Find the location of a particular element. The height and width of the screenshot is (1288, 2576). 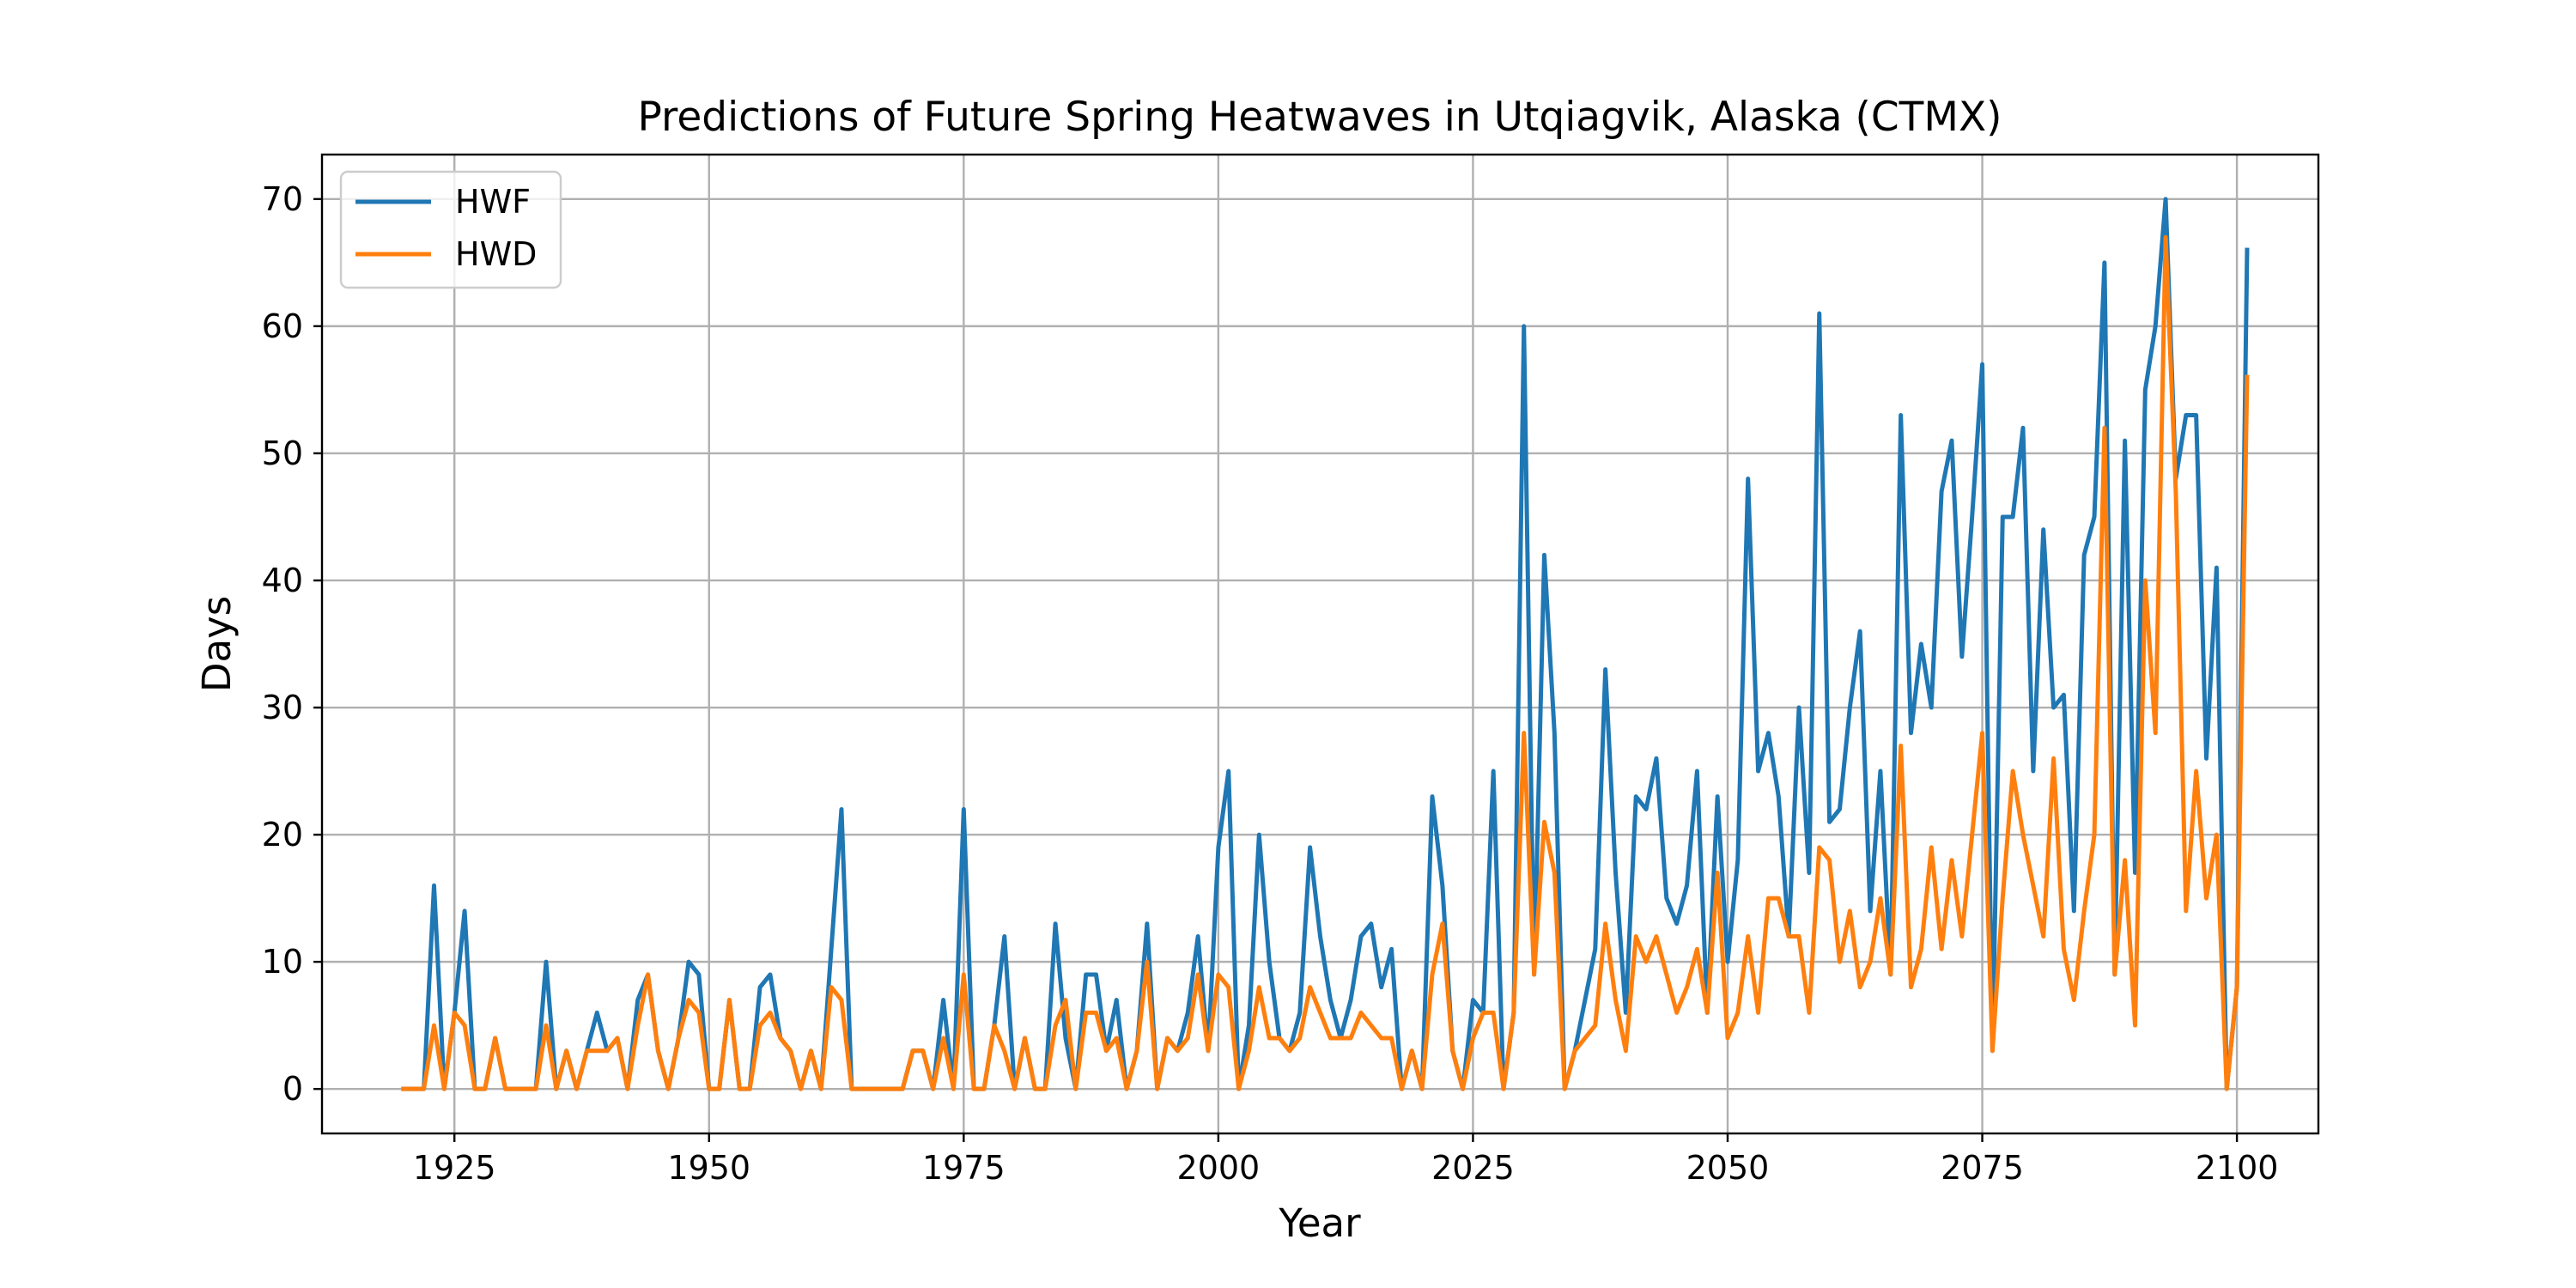

y-tick-label: 50 is located at coordinates (282, 453).